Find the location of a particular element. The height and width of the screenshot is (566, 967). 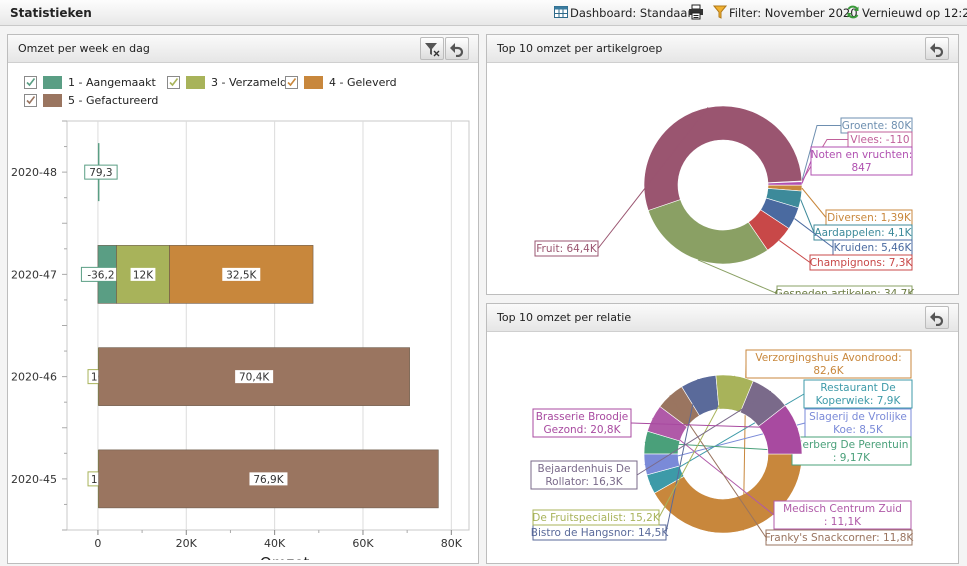

slice-label-medisch-centrum-zuid: Medisch Centrum Zuid: 11,1K is located at coordinates (842, 515).